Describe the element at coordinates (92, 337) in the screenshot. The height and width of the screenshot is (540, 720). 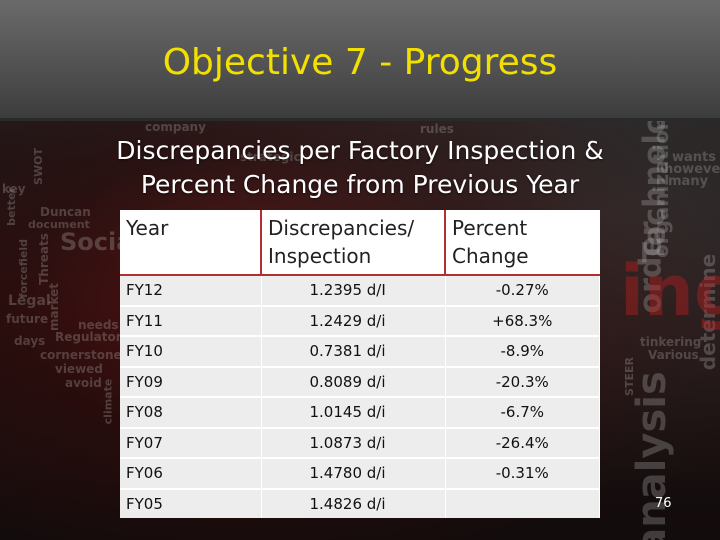
I see `bg-word: Regulatory` at that location.